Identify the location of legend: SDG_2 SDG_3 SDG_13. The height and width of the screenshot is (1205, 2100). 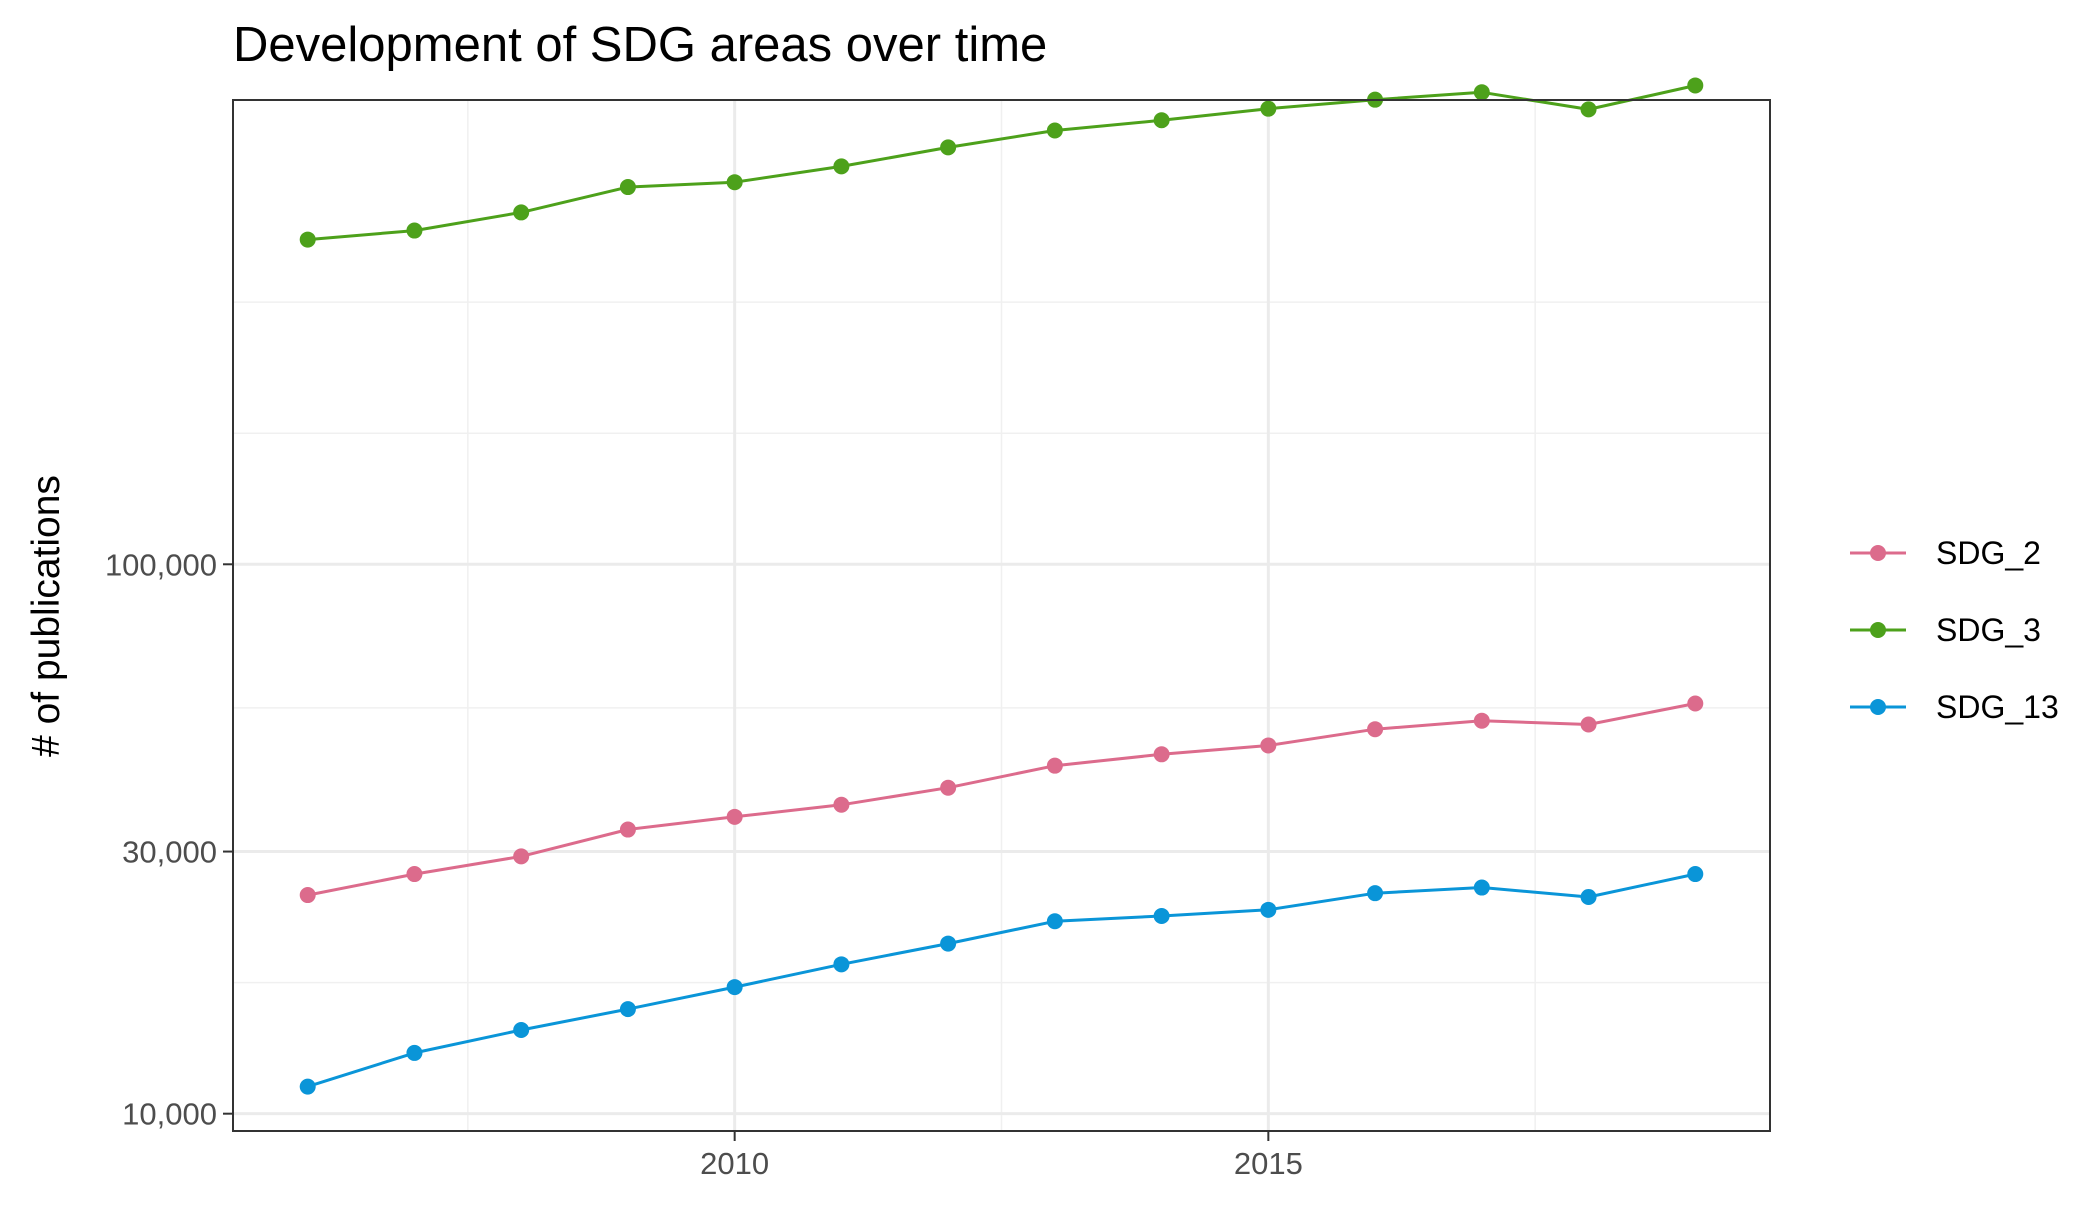
(1954, 630).